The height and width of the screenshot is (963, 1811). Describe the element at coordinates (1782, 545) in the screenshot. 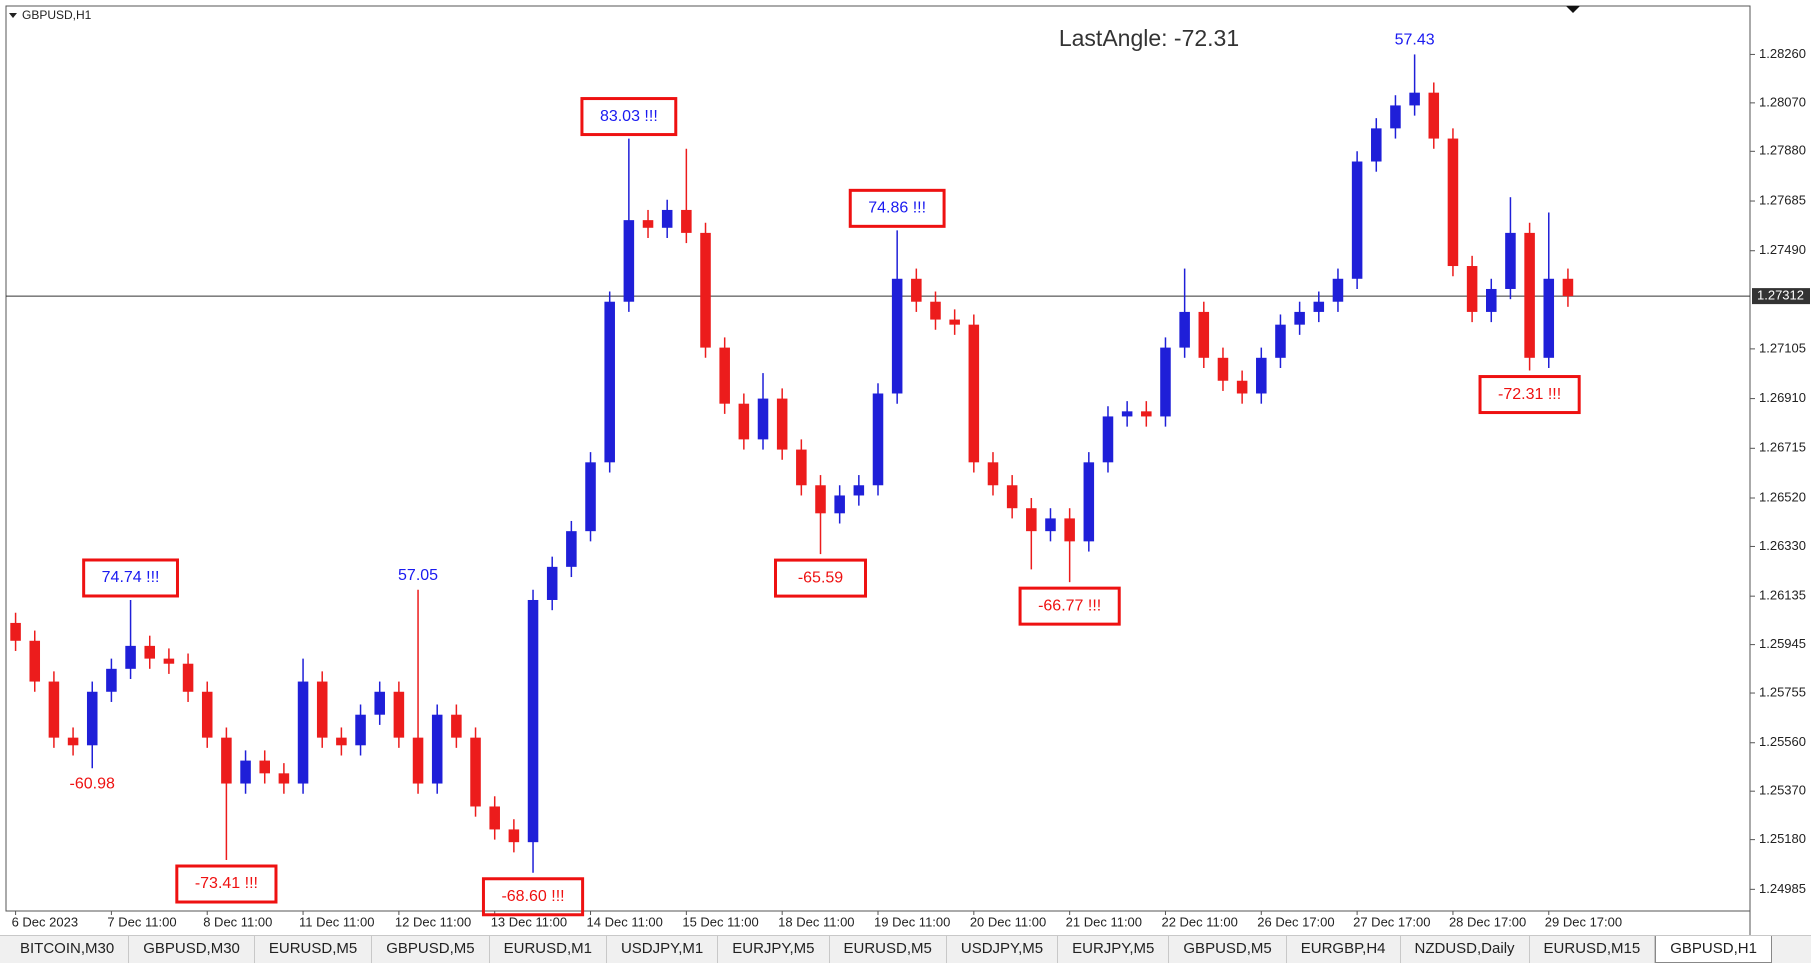

I see `y-tick-label: 1.26330` at that location.